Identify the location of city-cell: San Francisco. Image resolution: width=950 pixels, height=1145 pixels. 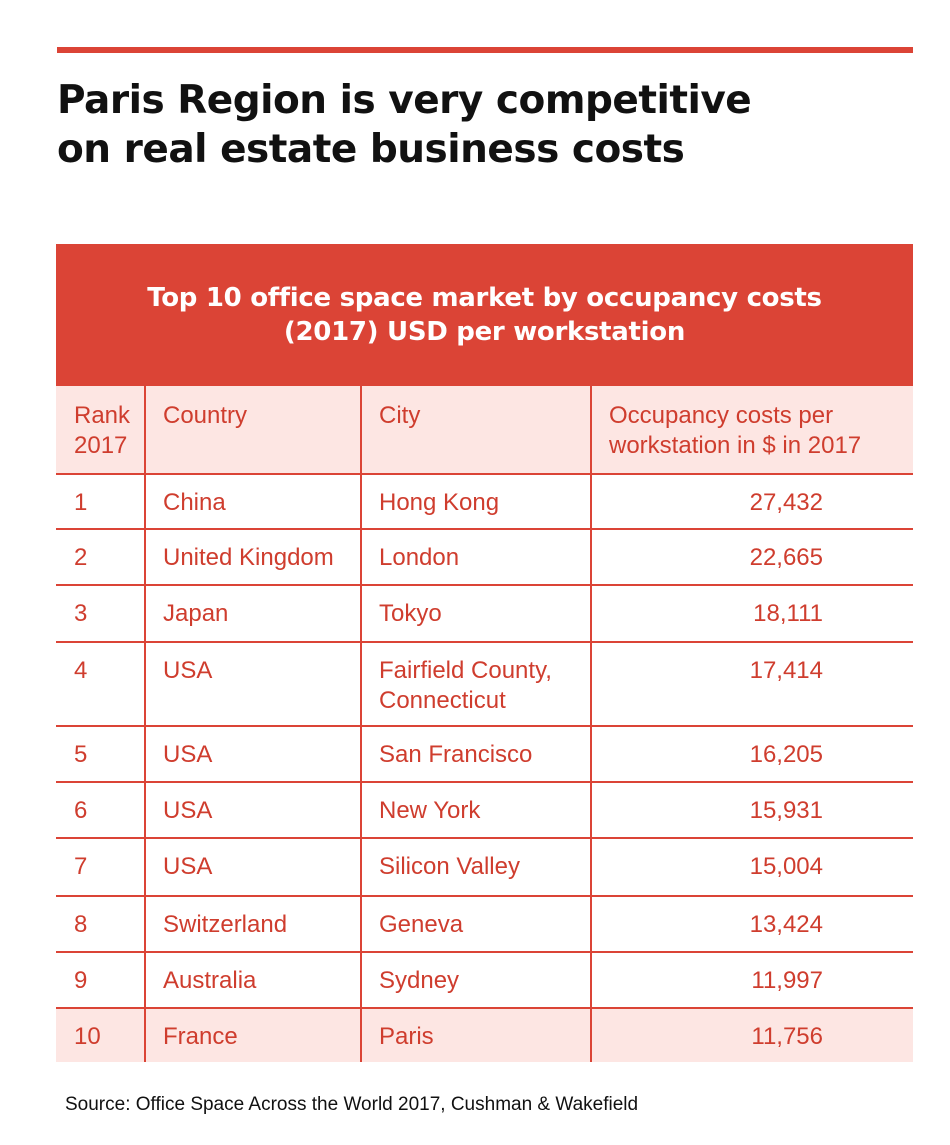
(475, 754).